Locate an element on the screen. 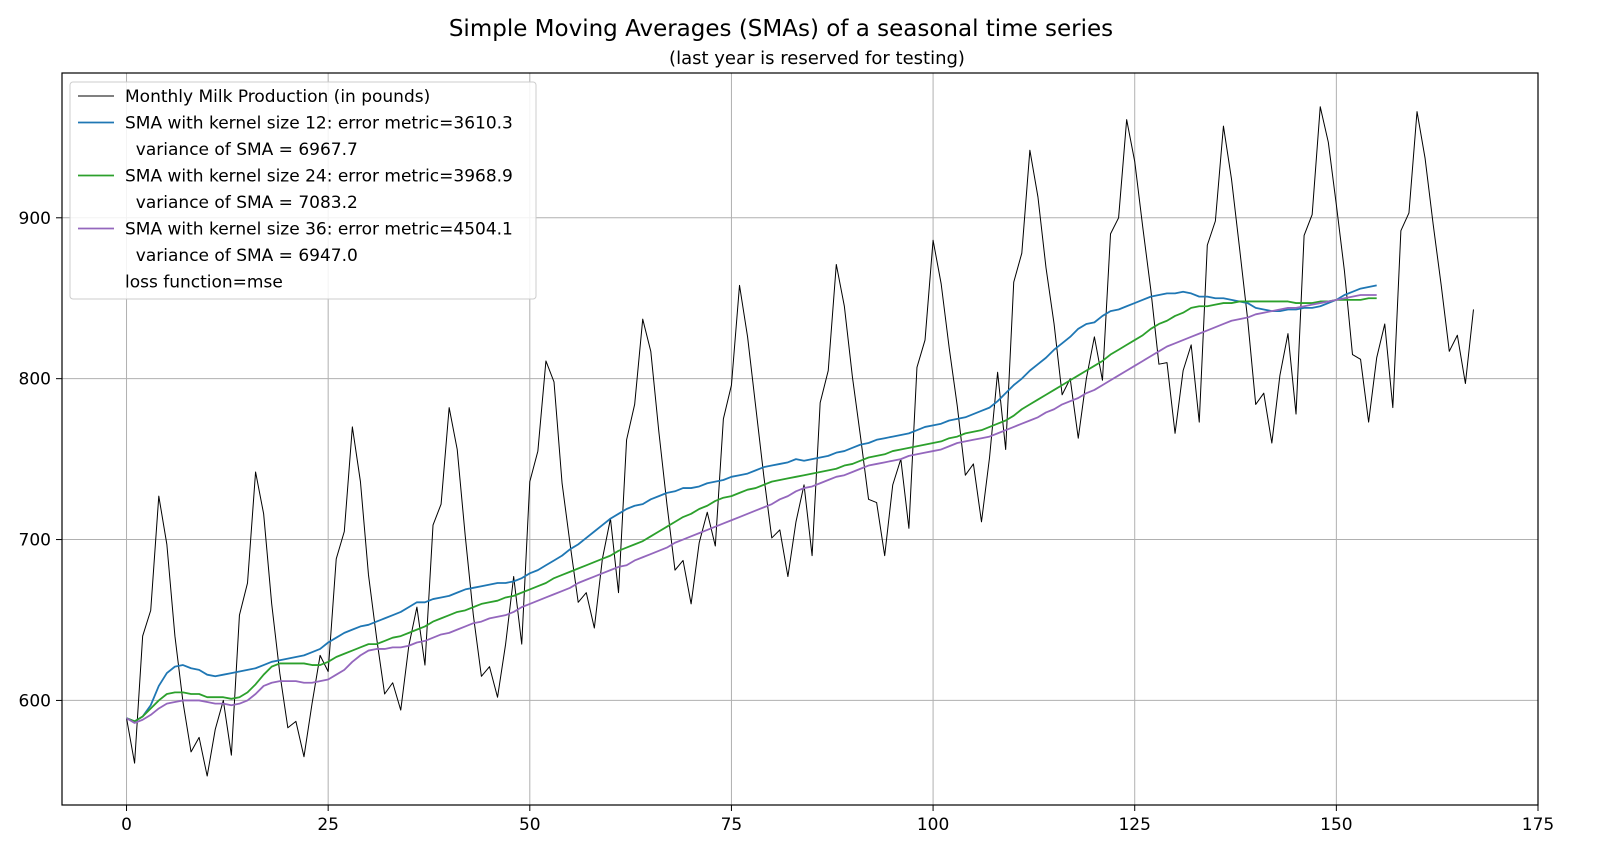 Image resolution: width=1600 pixels, height=863 pixels. x-tick-label: 75 is located at coordinates (732, 825).